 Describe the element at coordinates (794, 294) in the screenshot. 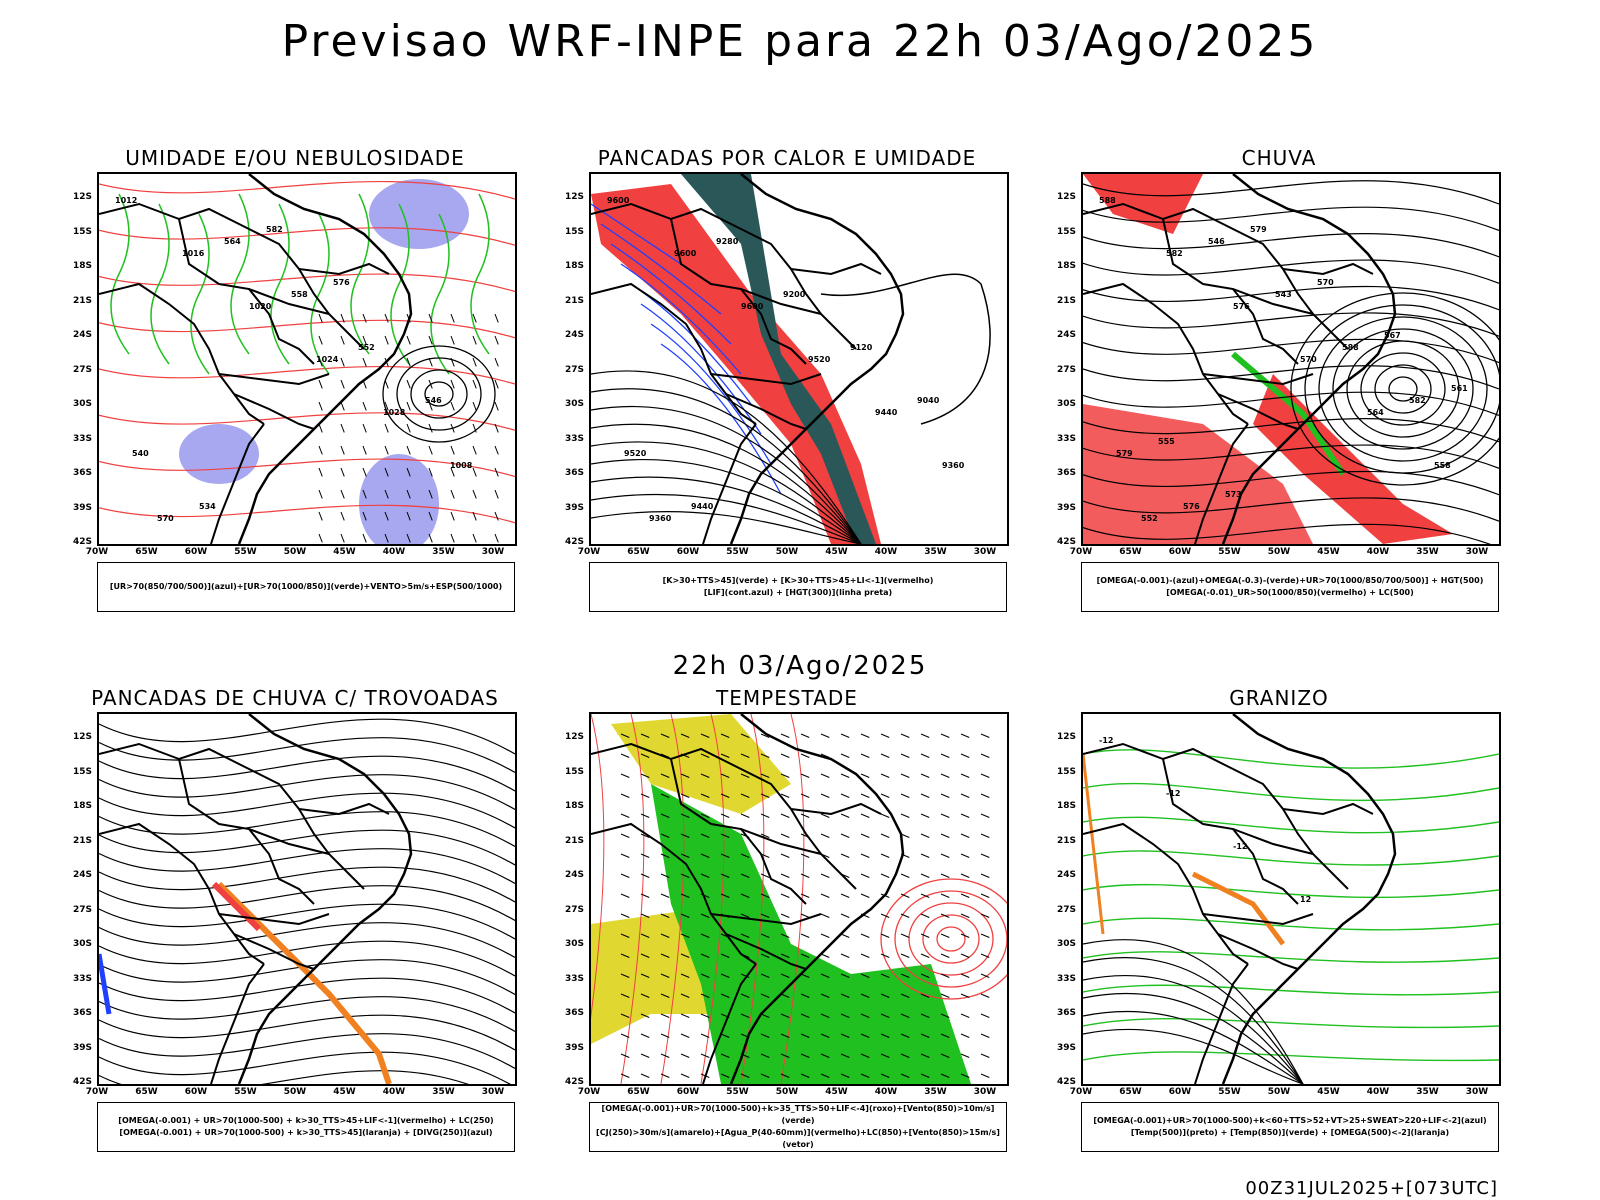

I see `contour-label: 9200` at that location.